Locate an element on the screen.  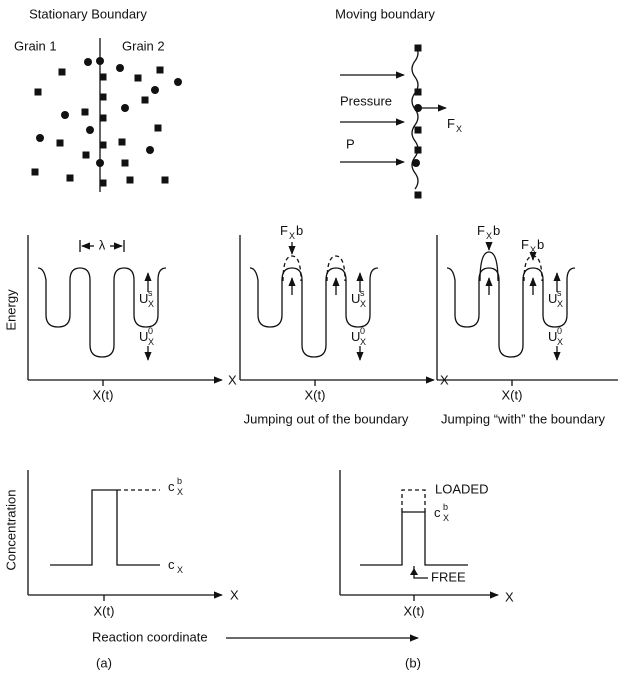
force-label: FX is located at coordinates (454, 125).